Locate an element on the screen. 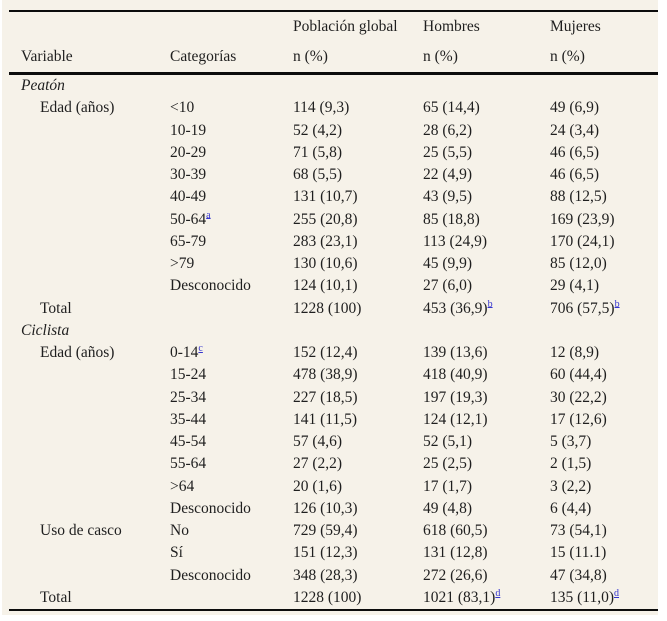  value-cell-mujeres: 15 (11.1) is located at coordinates (578, 553).